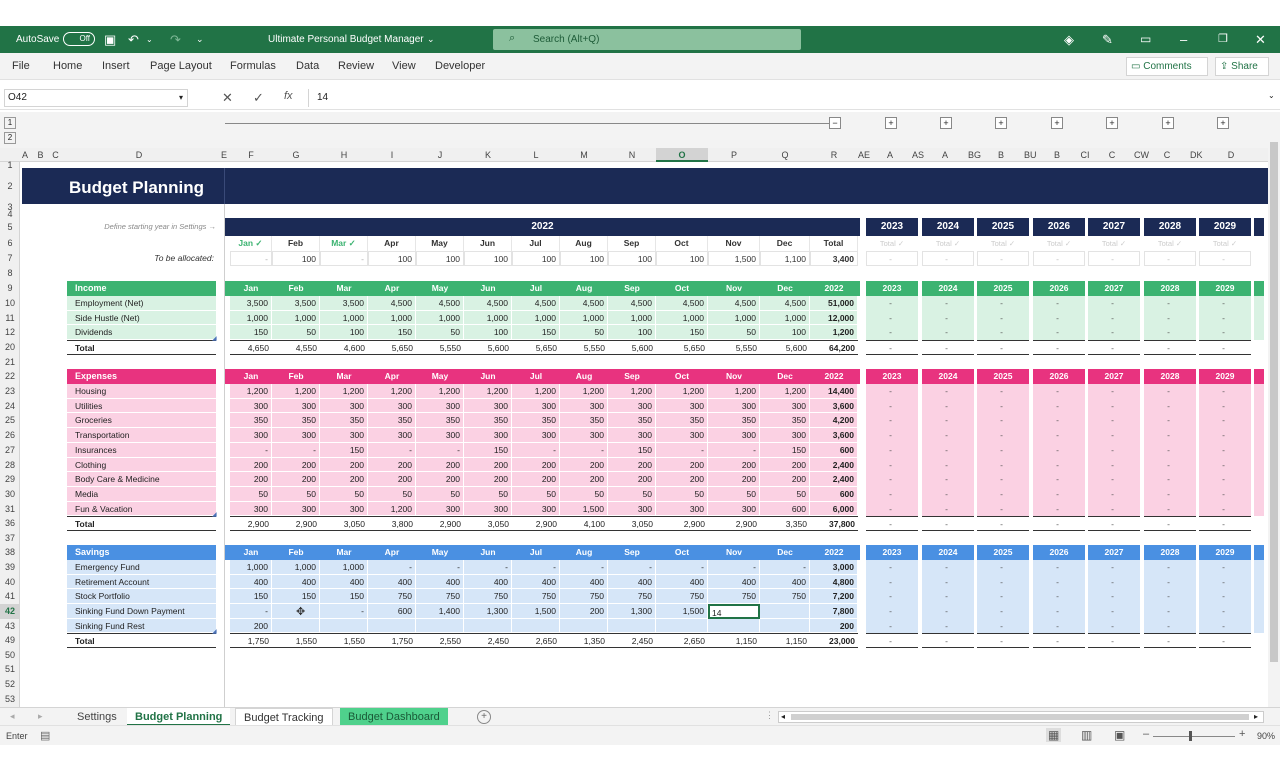  What do you see at coordinates (484, 717) in the screenshot?
I see `add-sheet-icon: +` at bounding box center [484, 717].